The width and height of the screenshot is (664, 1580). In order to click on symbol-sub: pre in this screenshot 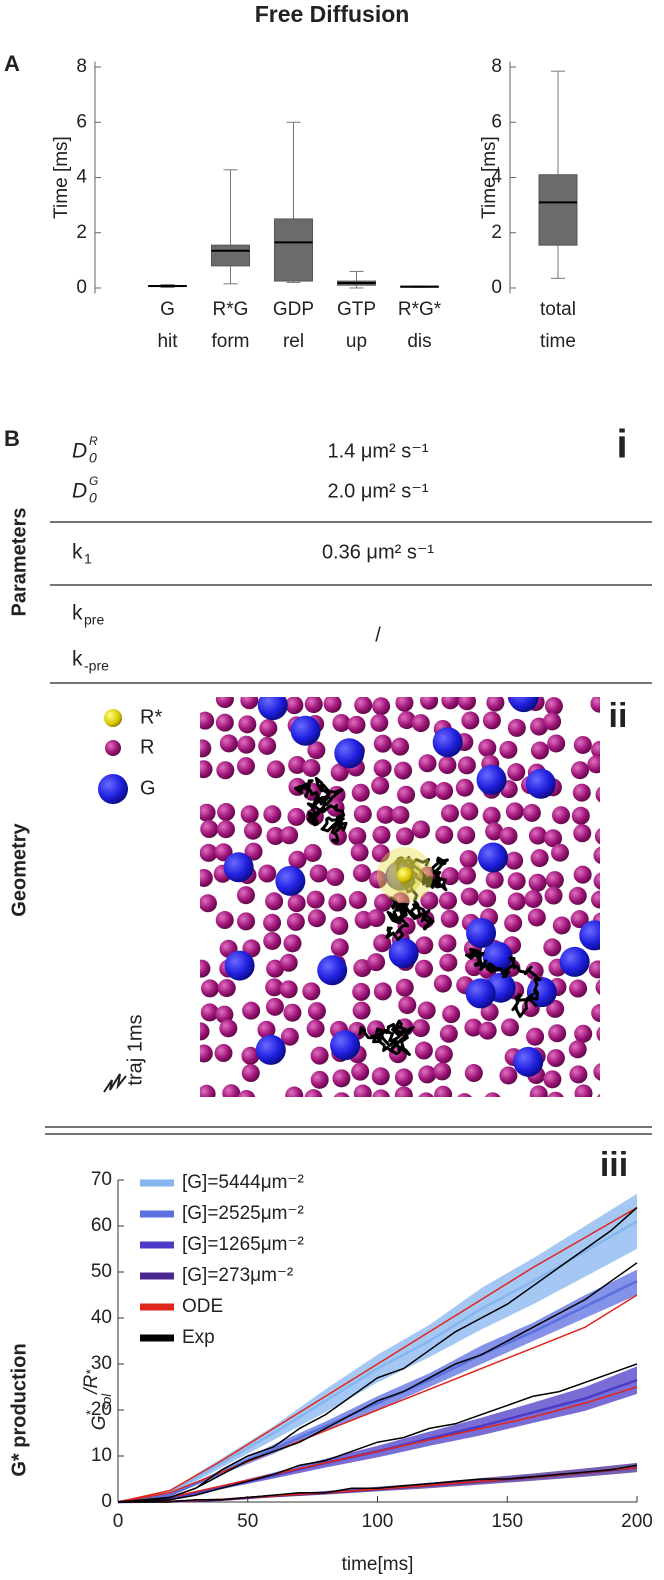, I will do `click(94, 620)`.